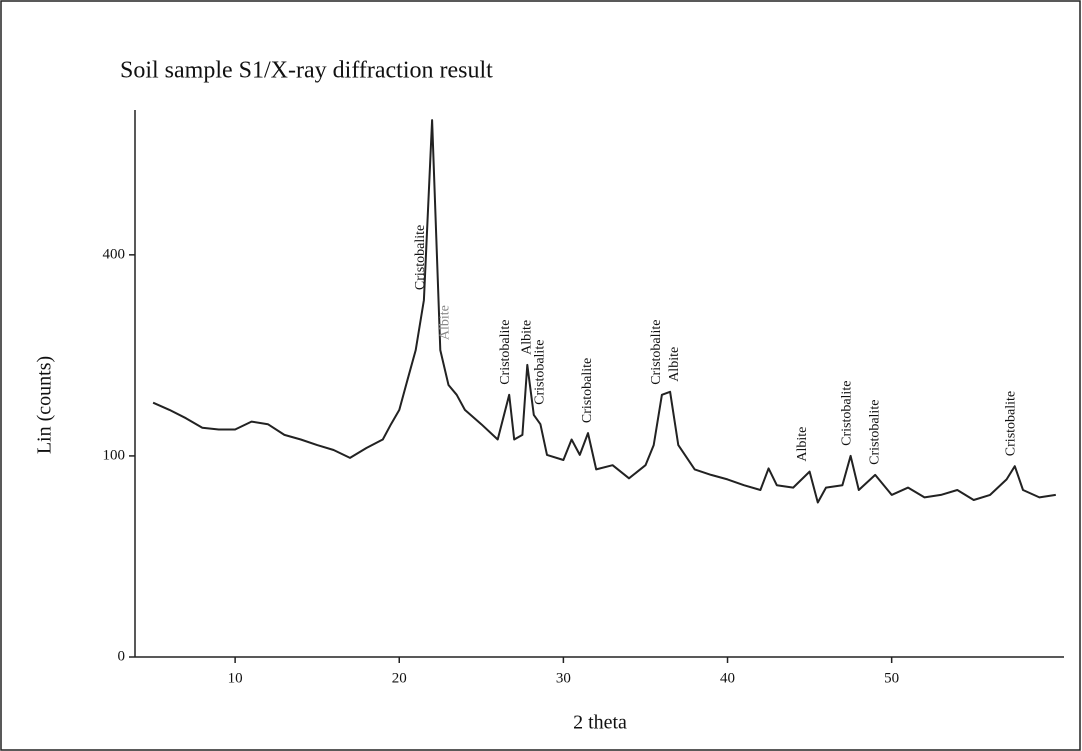 The height and width of the screenshot is (751, 1082). I want to click on x-tick-label: 50, so click(891, 678).